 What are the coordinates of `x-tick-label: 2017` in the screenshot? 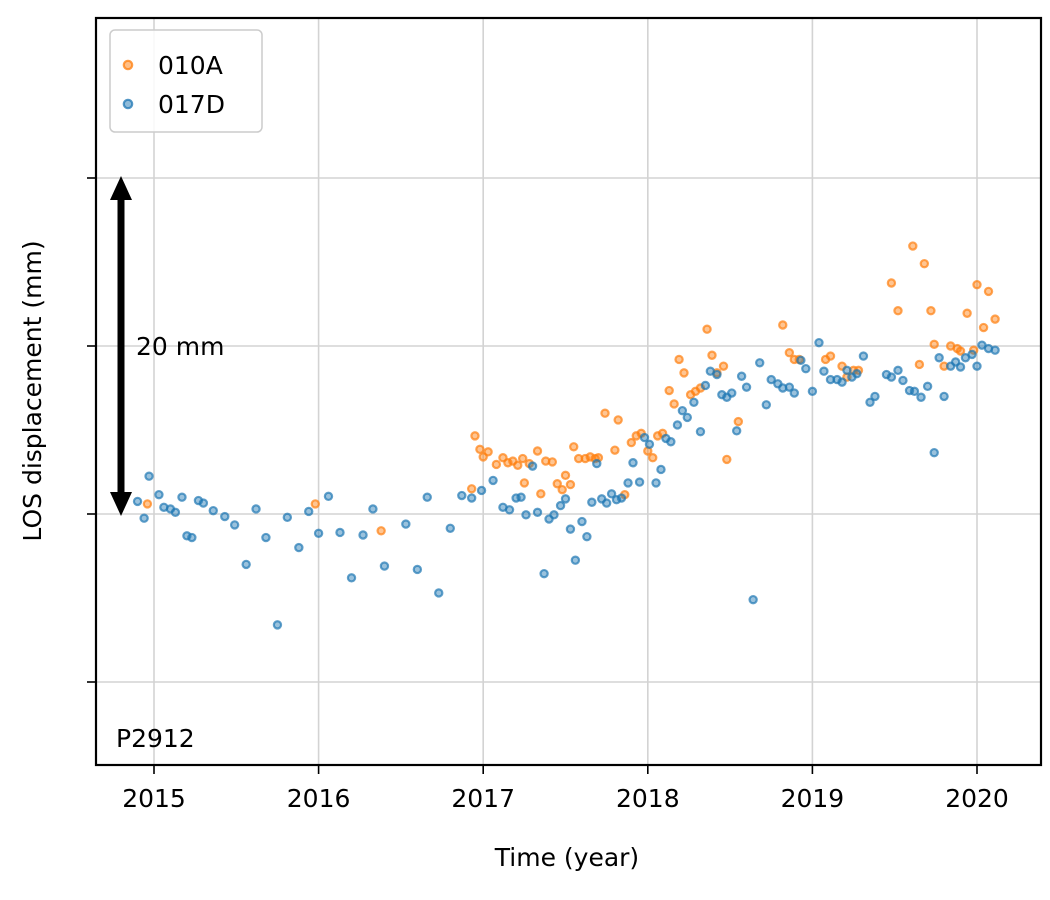 It's located at (483, 798).